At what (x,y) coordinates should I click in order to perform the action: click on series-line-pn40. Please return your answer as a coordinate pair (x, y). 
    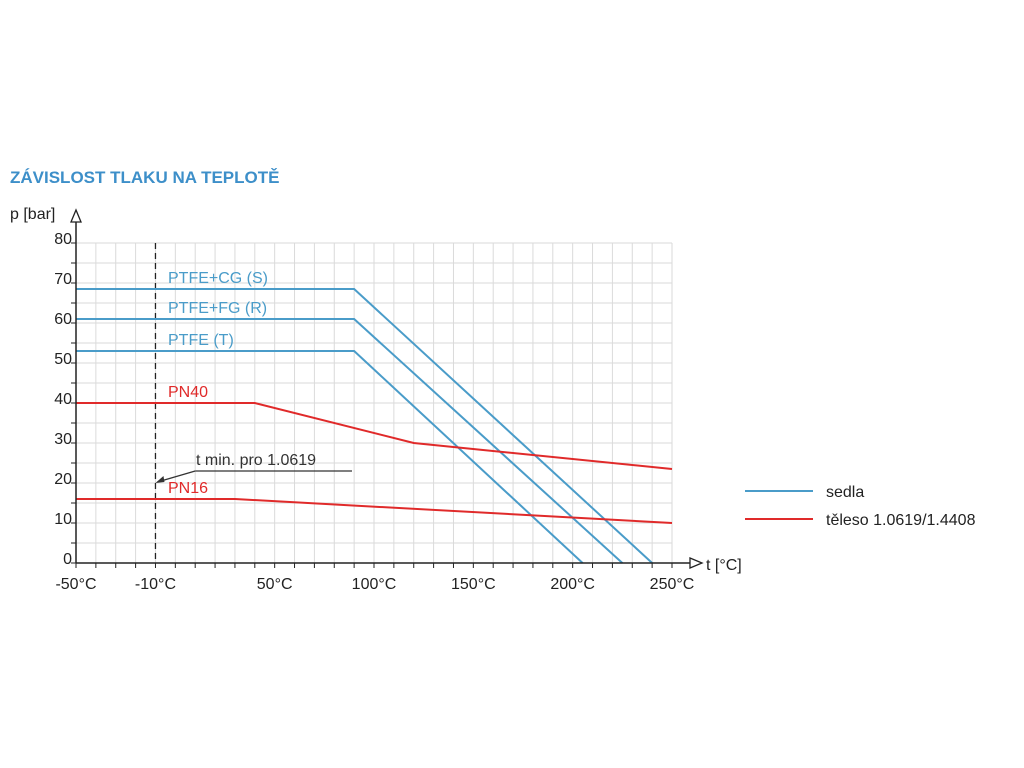
    Looking at the image, I should click on (374, 436).